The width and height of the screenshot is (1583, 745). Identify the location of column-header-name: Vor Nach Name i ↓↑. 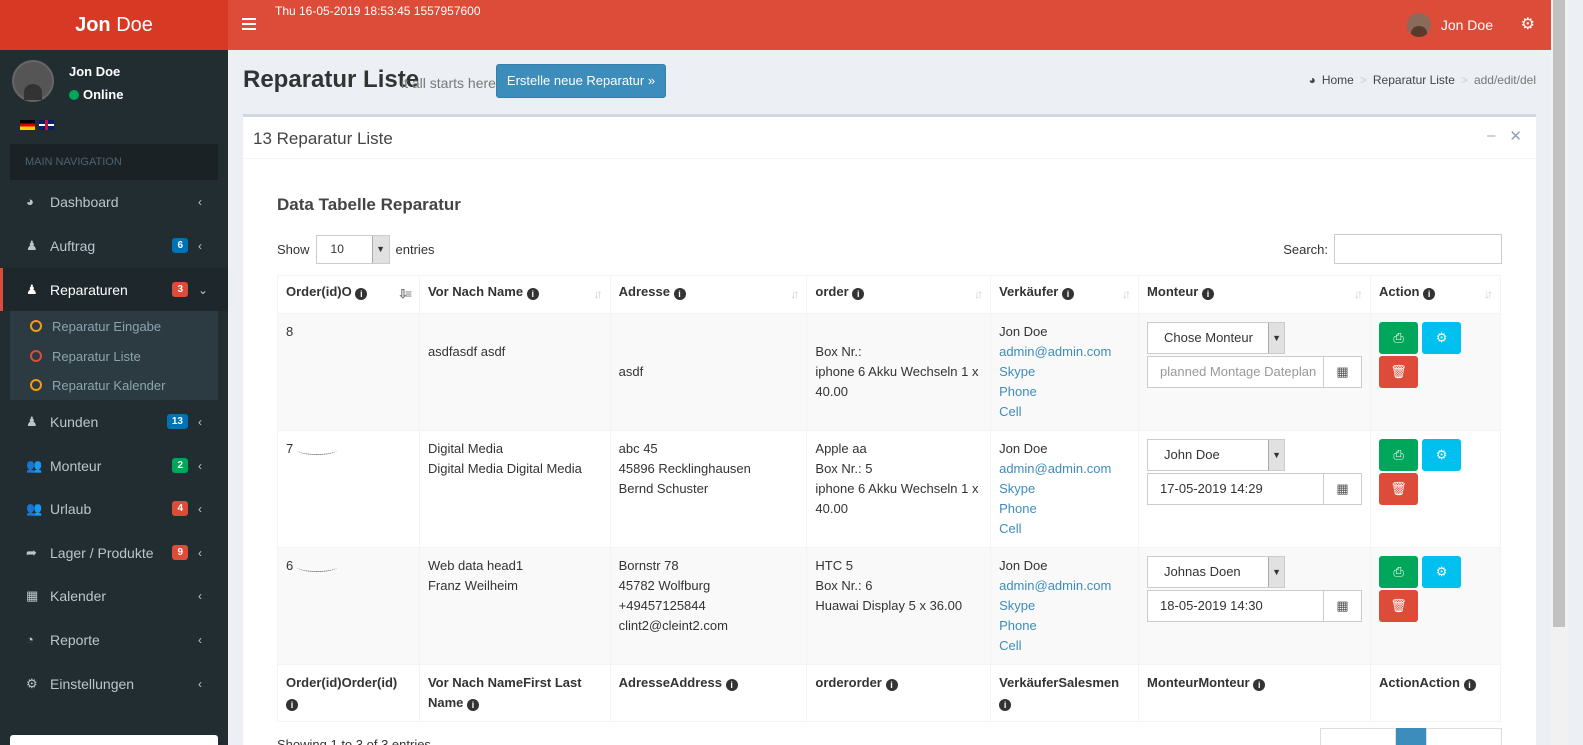
(514, 294).